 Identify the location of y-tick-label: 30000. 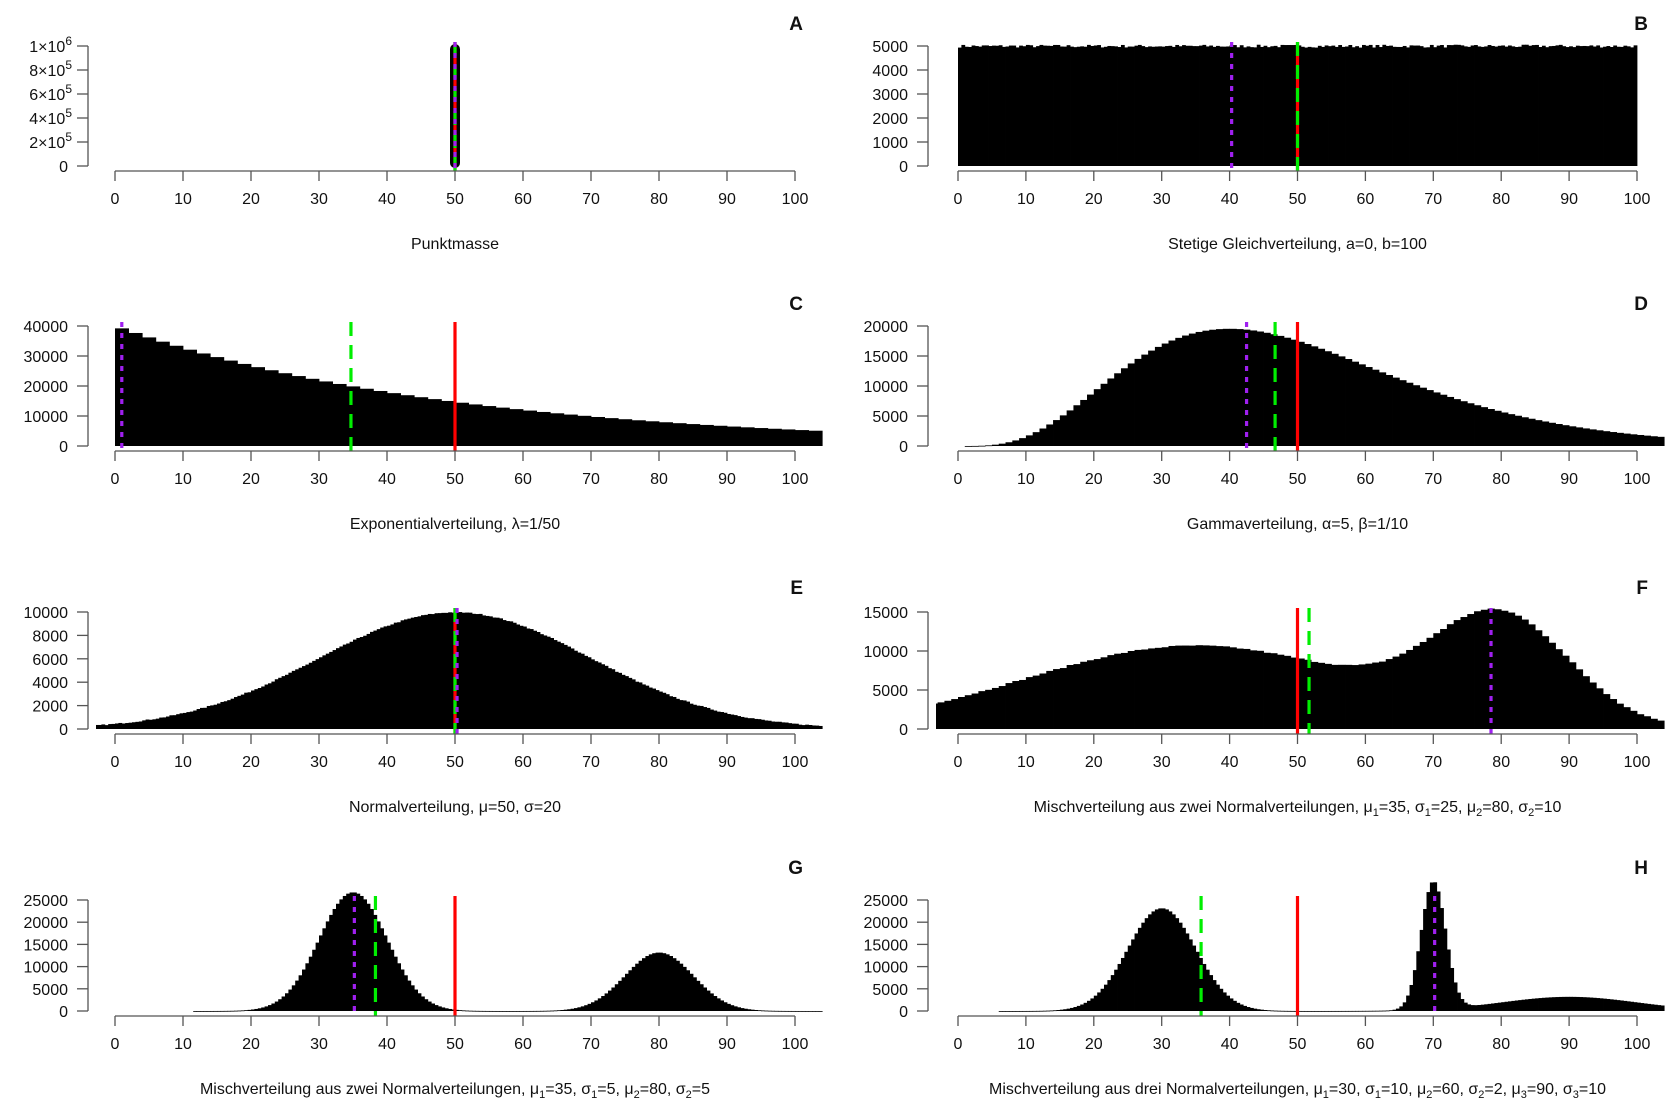
(46, 357).